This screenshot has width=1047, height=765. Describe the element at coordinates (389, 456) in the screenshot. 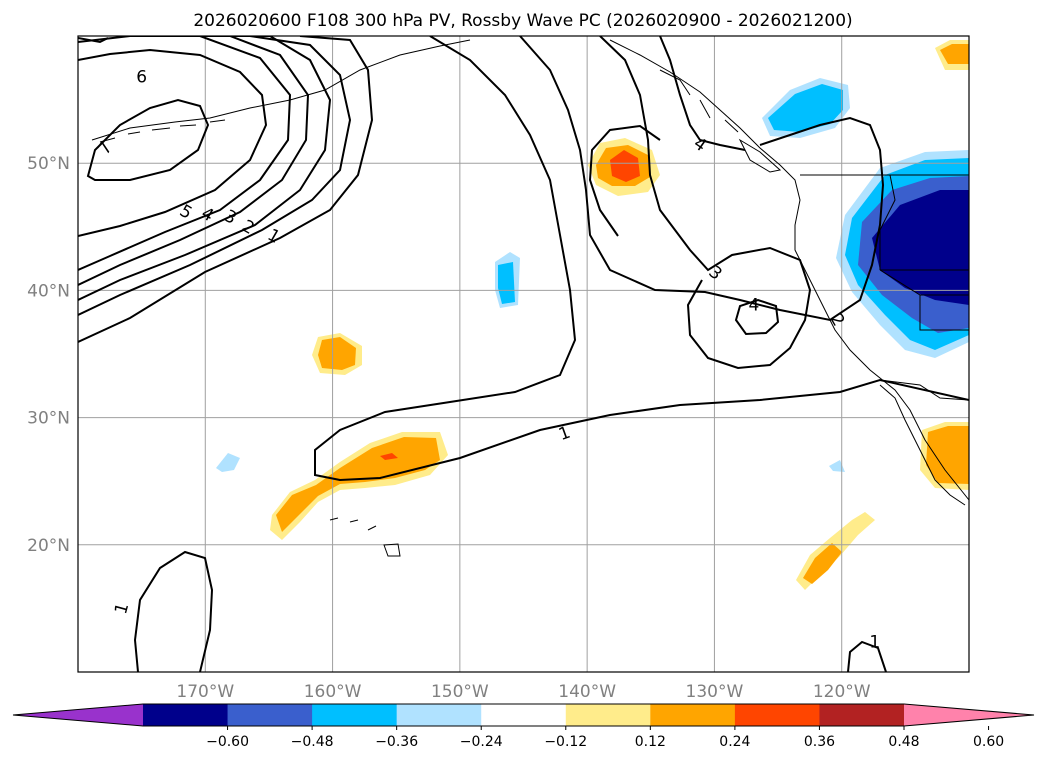

I see `pos-anomaly-red-subtrop` at that location.